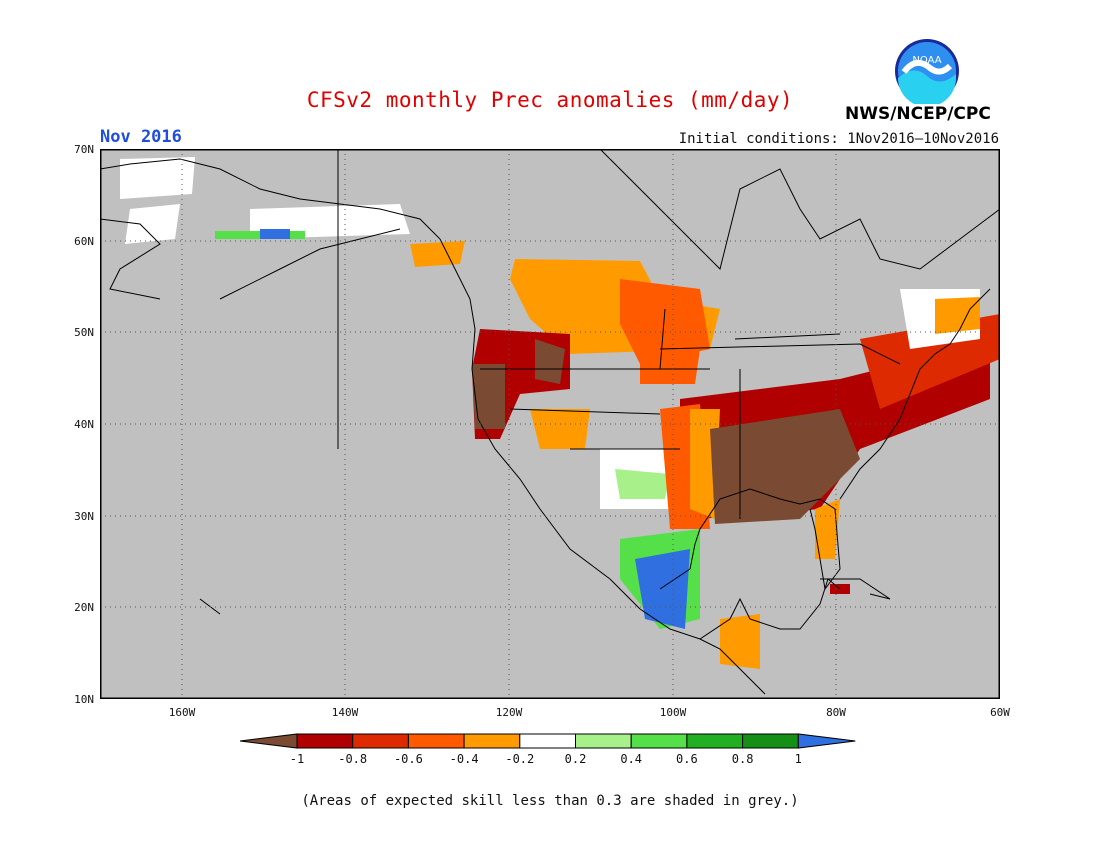  I want to click on lat-label: 10N, so click(84, 699).